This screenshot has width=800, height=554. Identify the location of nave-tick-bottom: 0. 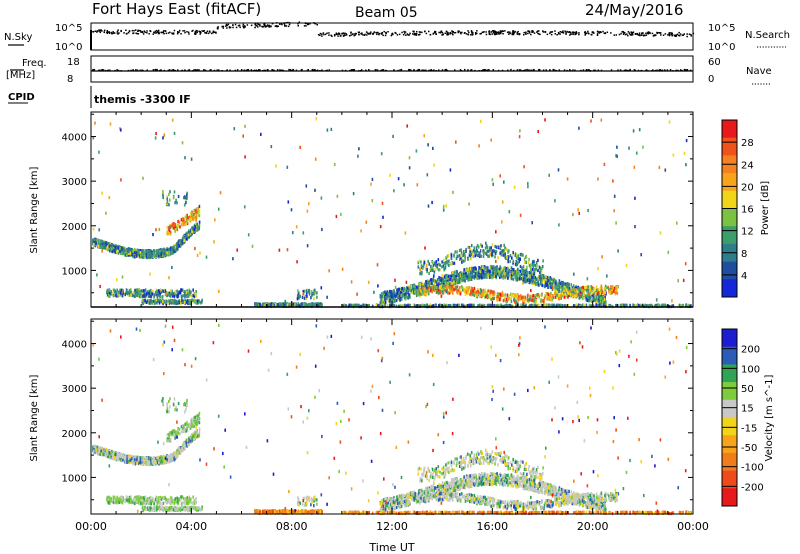
(711, 79).